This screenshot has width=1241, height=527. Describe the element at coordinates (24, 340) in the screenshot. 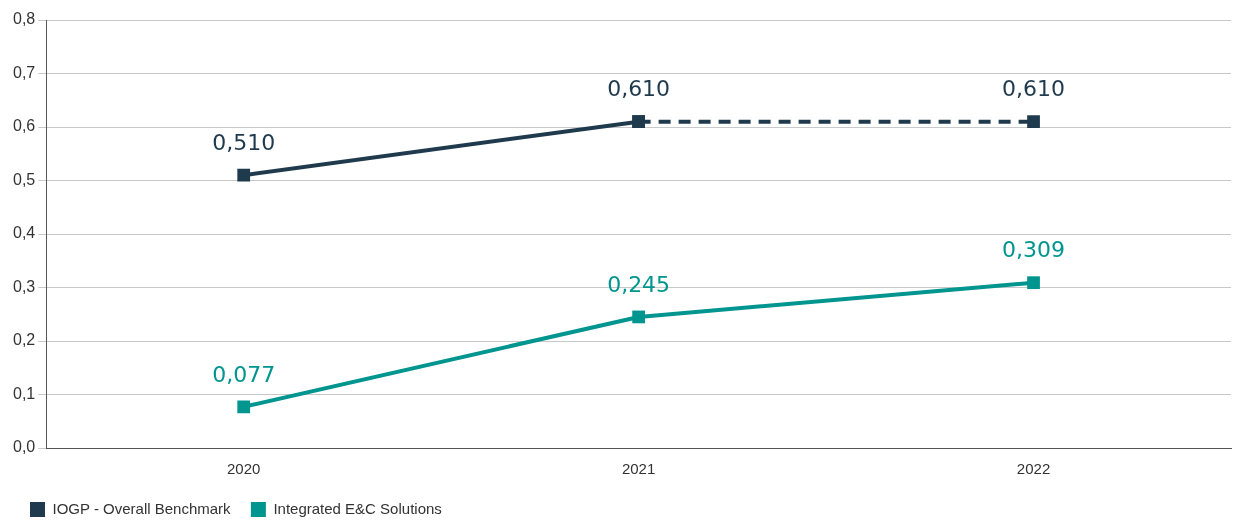

I see `y-tick-label: 0,2` at that location.